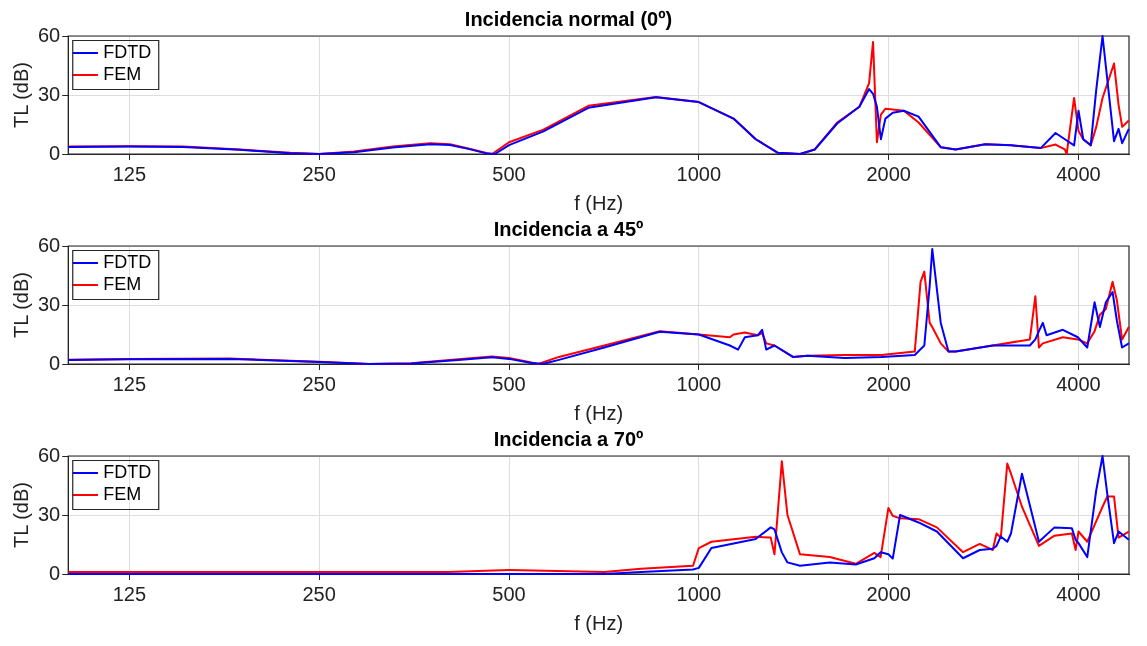  Describe the element at coordinates (568, 228) in the screenshot. I see `chart-title: Incidencia a 45º` at that location.